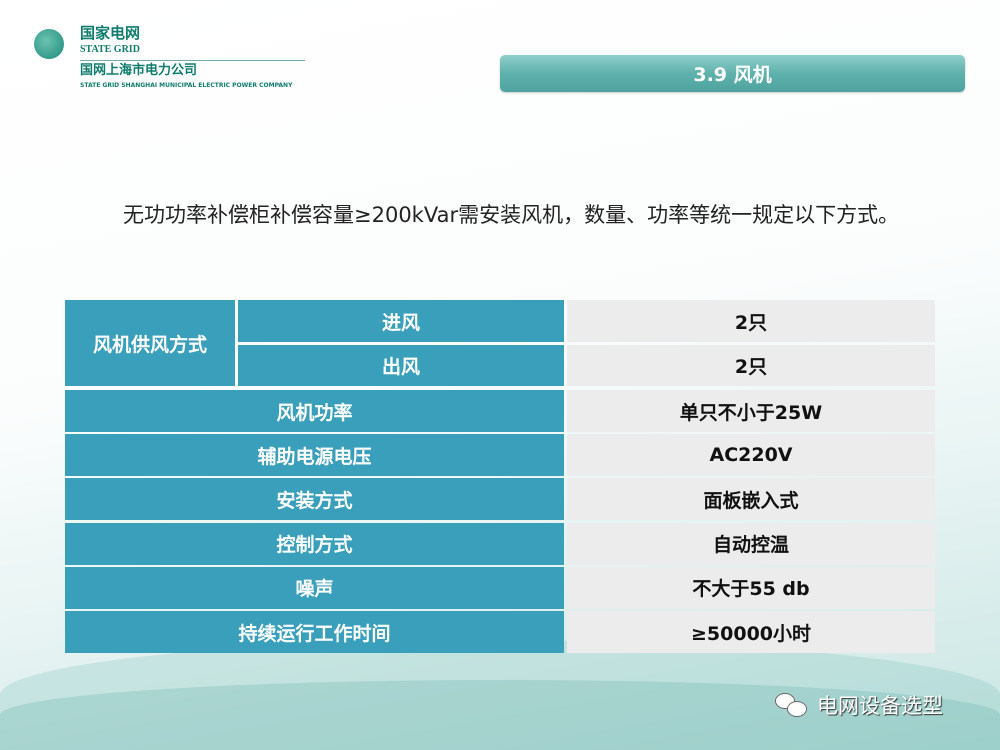 The width and height of the screenshot is (1000, 750). What do you see at coordinates (314, 543) in the screenshot?
I see `row-label-cell: 控制方式` at bounding box center [314, 543].